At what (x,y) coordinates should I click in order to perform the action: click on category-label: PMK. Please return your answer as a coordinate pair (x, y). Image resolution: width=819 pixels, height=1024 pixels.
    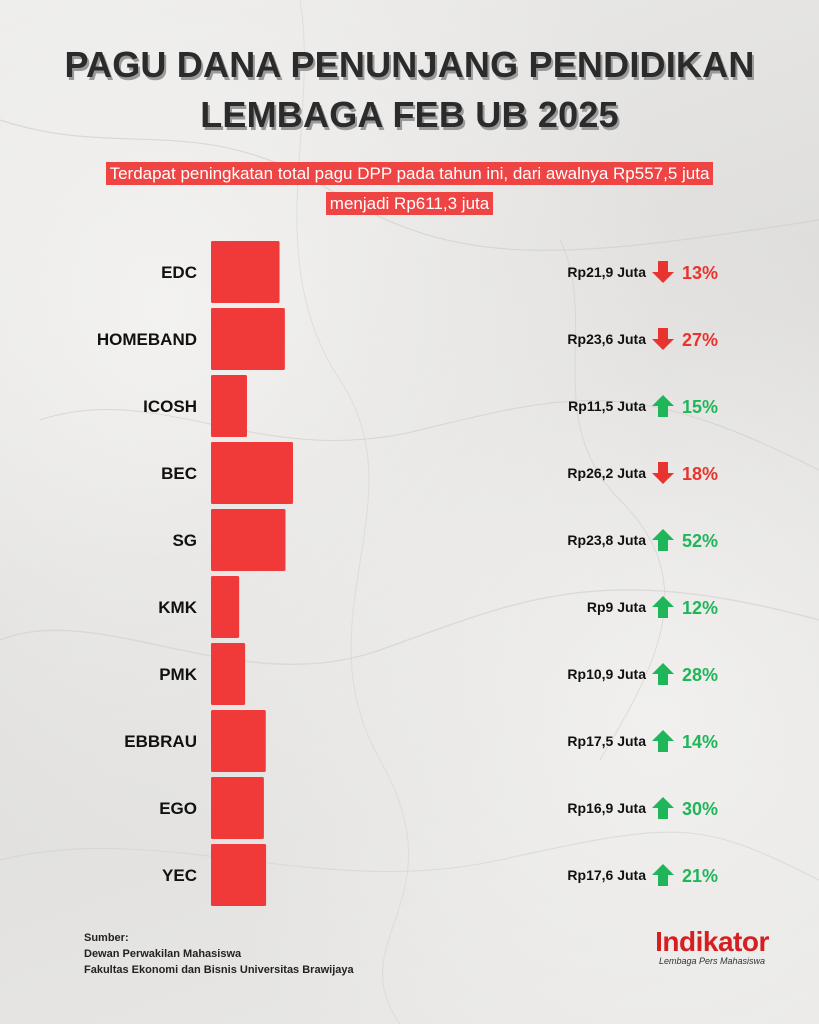
    Looking at the image, I should click on (178, 674).